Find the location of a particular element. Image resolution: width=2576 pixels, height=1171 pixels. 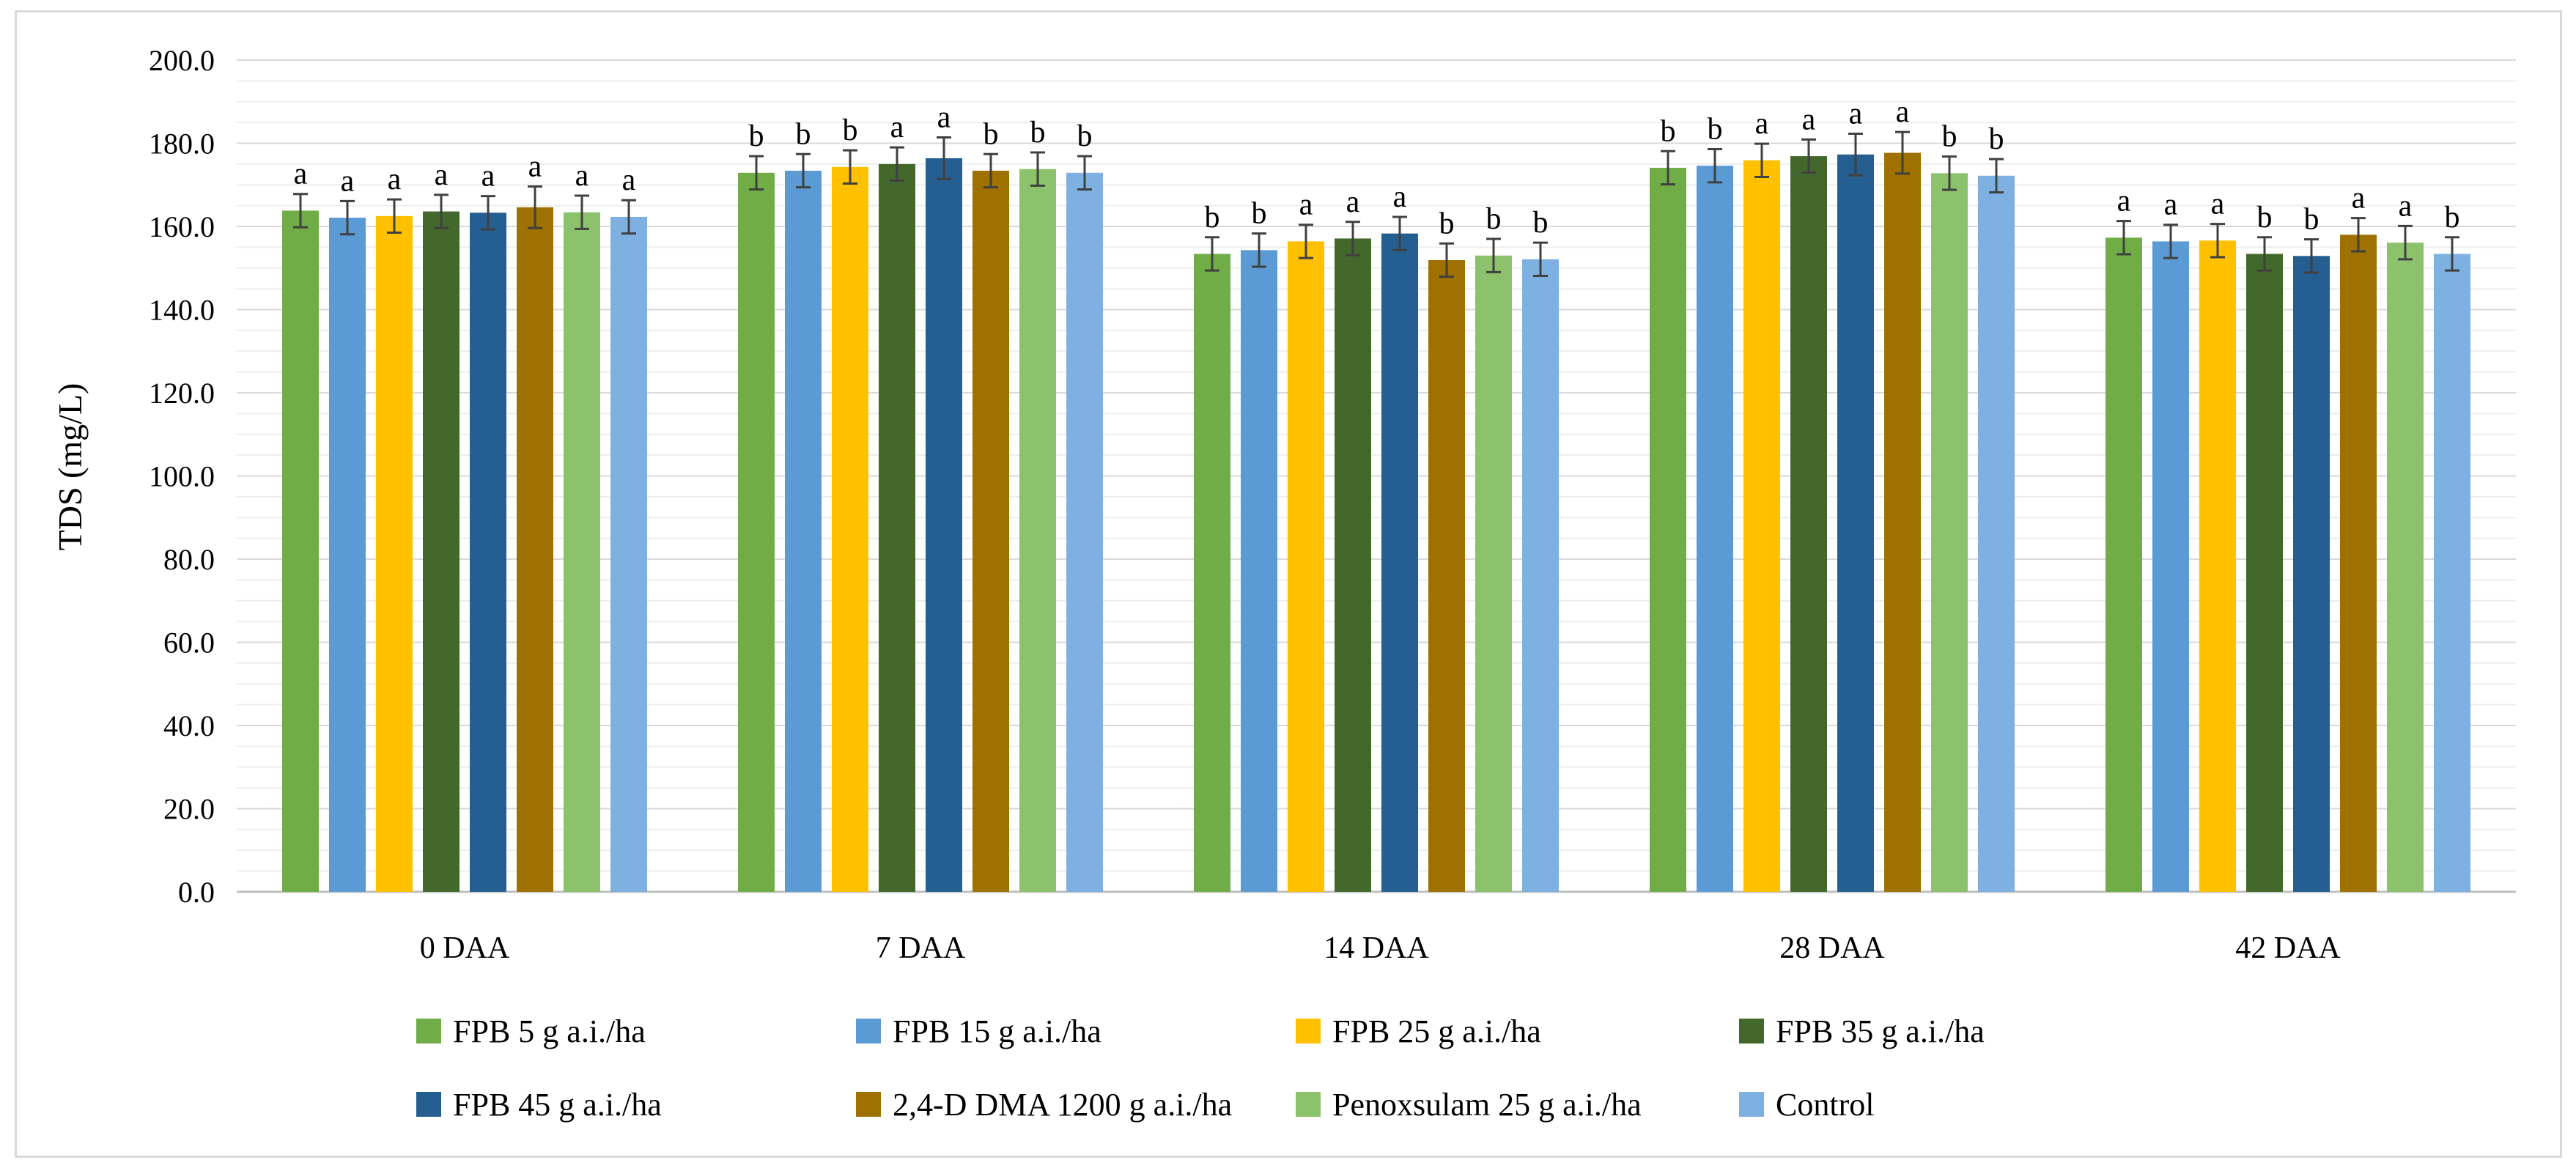

x-axis-categories: 0 DAA 7 DAA 14 DAA 28 DAA 42 DAA is located at coordinates (1380, 948).